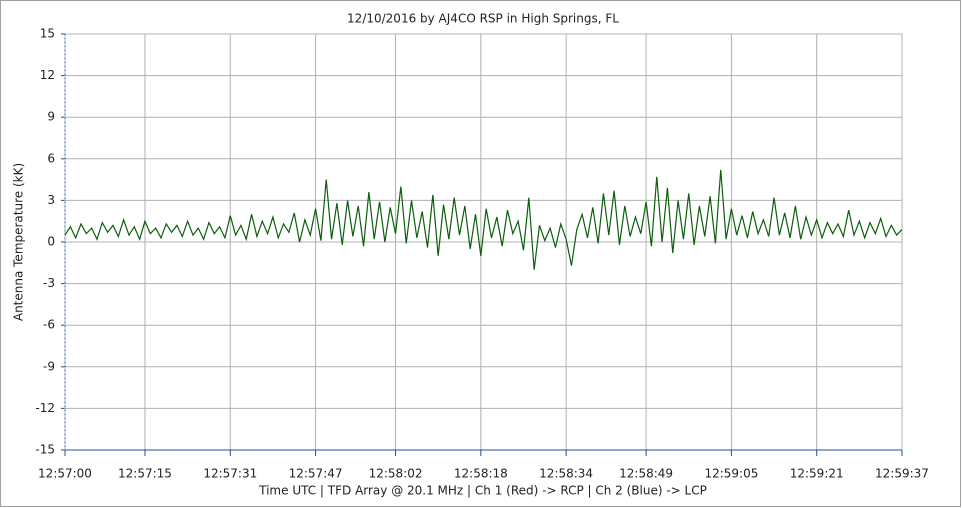 The image size is (962, 508). What do you see at coordinates (51, 117) in the screenshot?
I see `y-tick-label: 9` at bounding box center [51, 117].